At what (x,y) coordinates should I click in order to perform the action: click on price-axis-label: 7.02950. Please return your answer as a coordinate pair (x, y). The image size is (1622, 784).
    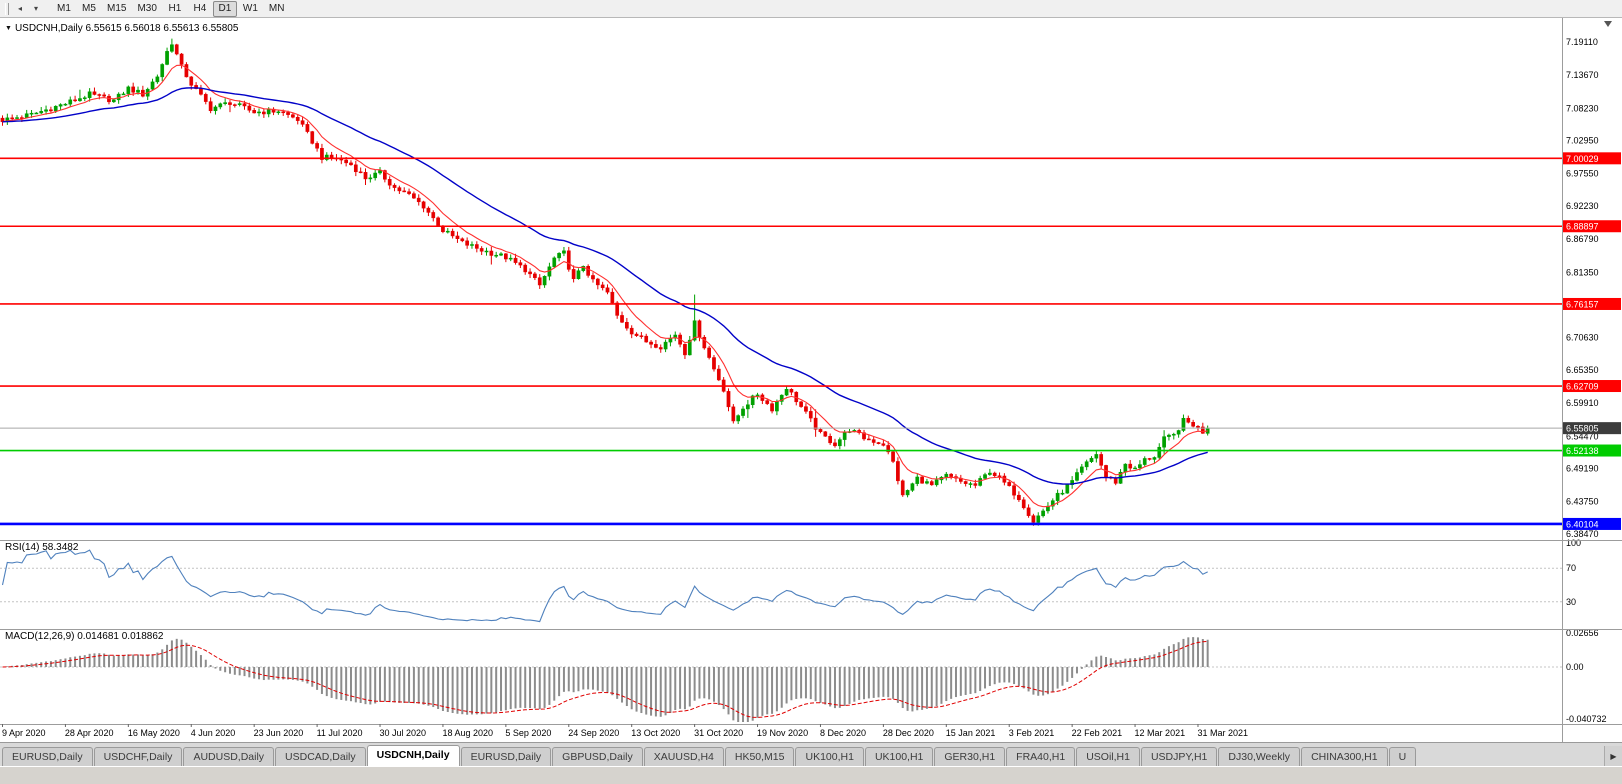
    Looking at the image, I should click on (1582, 141).